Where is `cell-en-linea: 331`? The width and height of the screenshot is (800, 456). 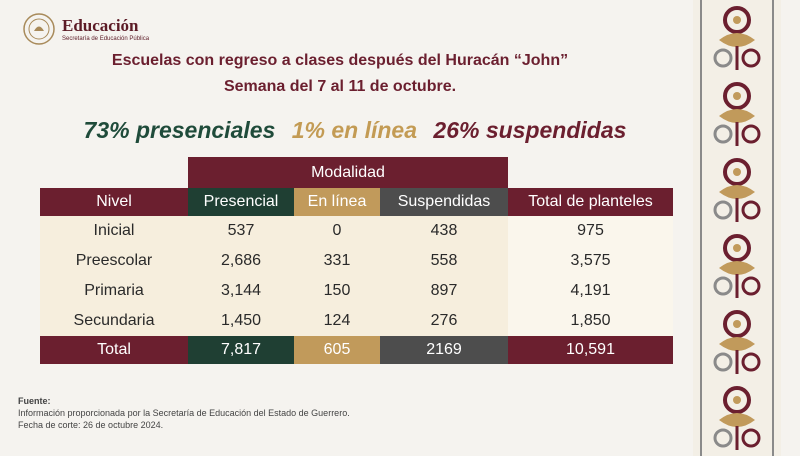 cell-en-linea: 331 is located at coordinates (337, 261).